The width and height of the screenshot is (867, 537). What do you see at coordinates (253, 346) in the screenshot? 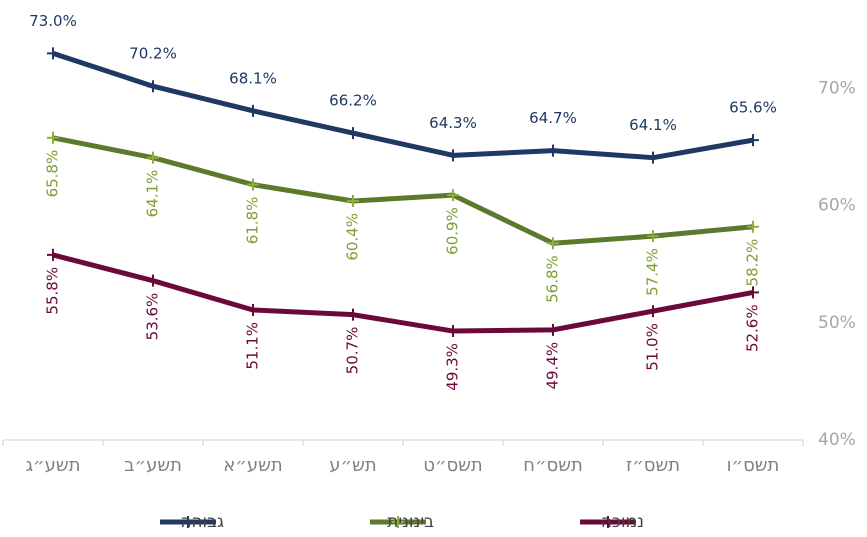
I see `data-label: 51.1%` at bounding box center [253, 346].